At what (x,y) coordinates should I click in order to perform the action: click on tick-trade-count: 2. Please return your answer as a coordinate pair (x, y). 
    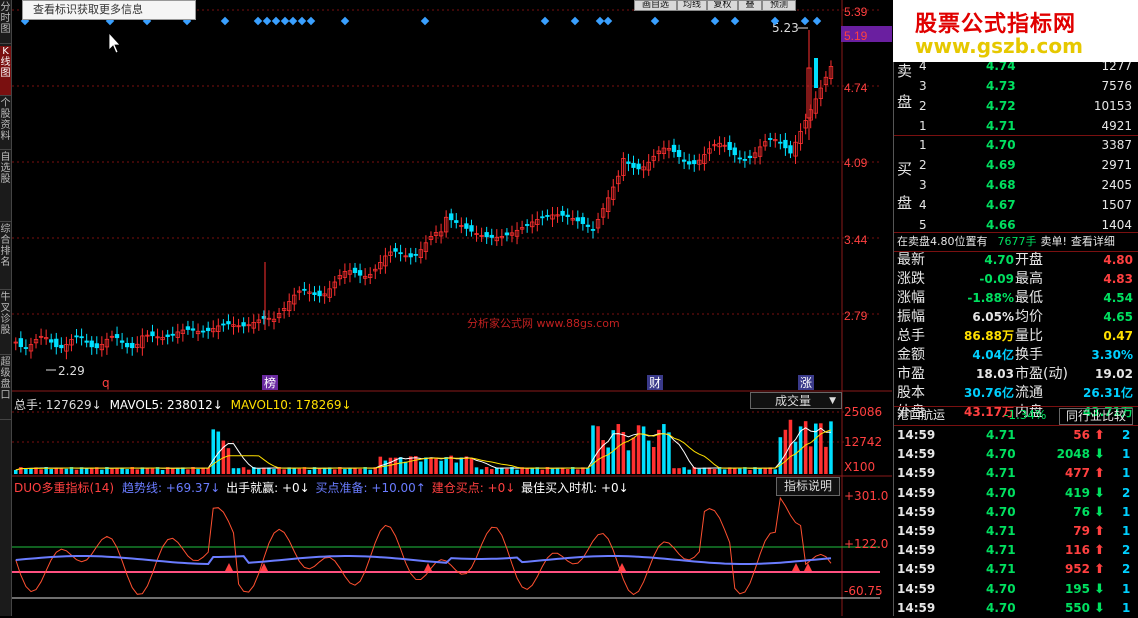
    Looking at the image, I should click on (1126, 435).